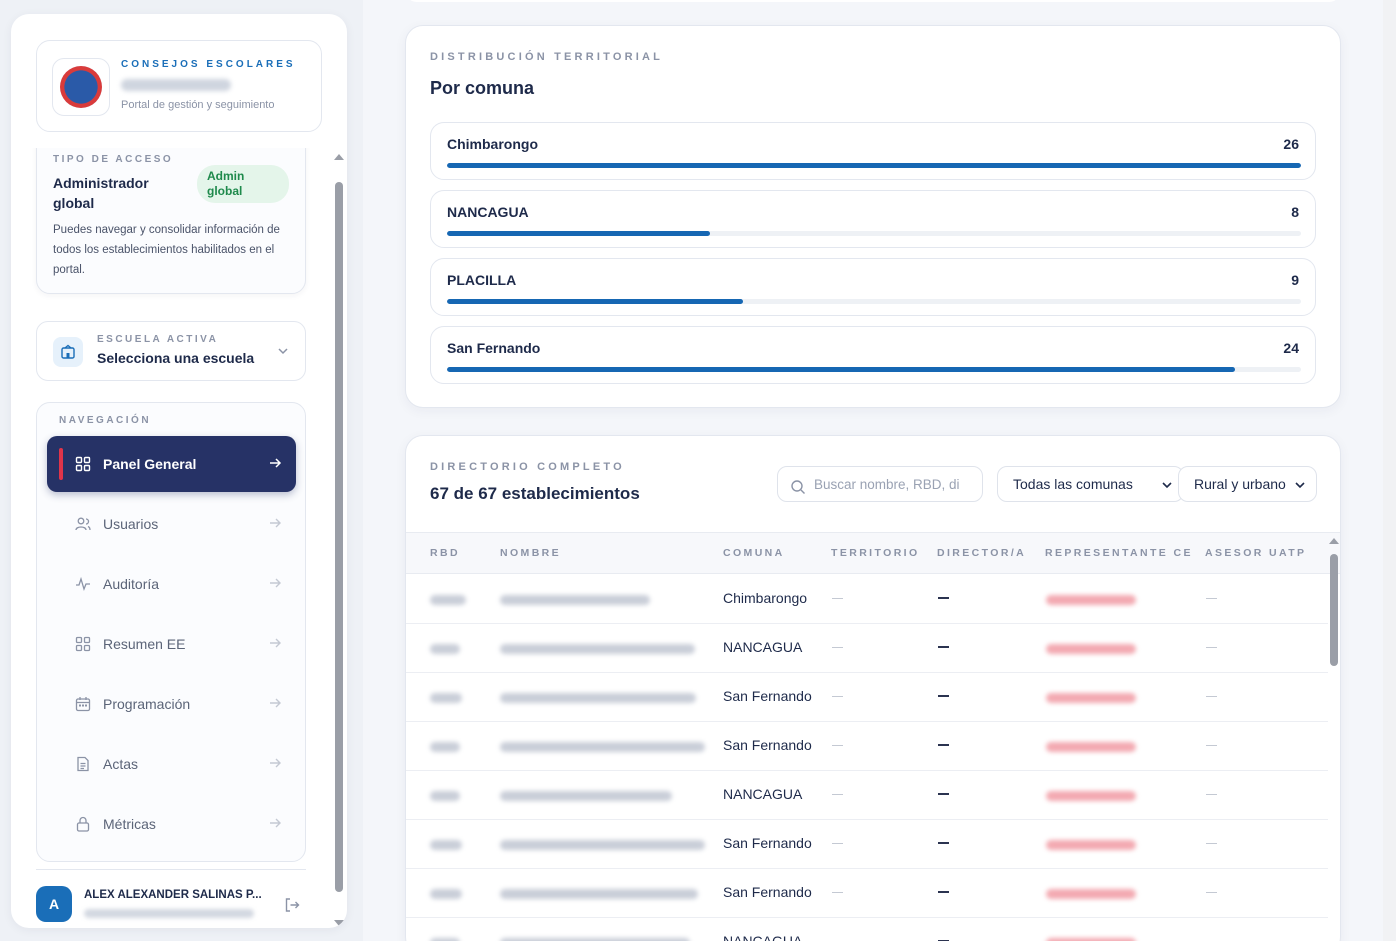  What do you see at coordinates (144, 644) in the screenshot?
I see `nav-item-label: Resumen EE` at bounding box center [144, 644].